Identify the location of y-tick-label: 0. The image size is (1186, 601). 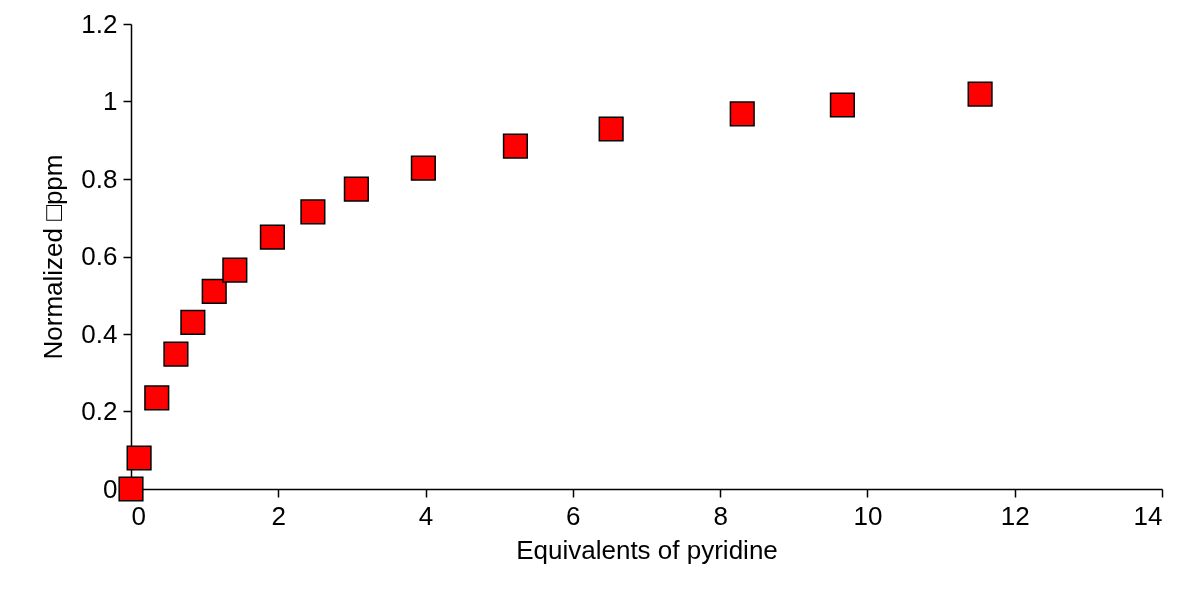
(110, 488).